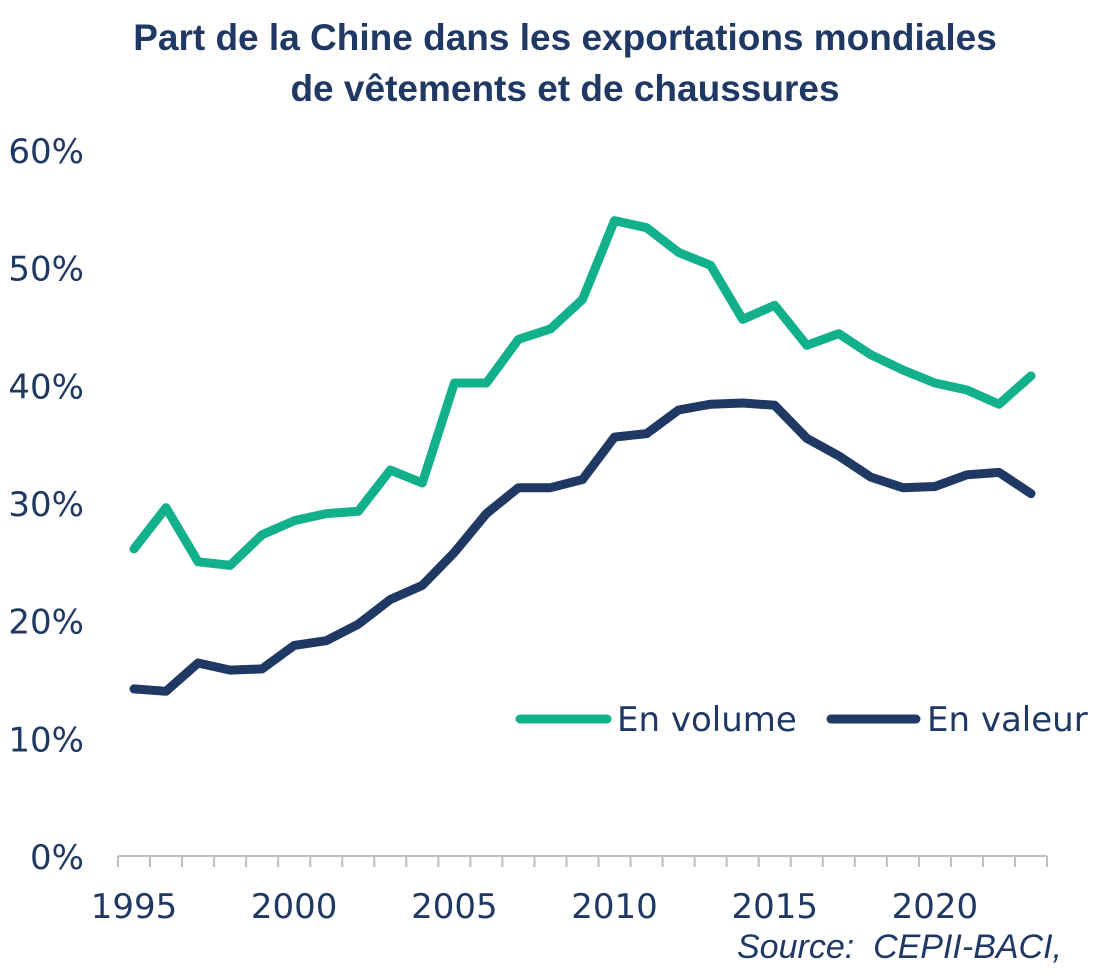  I want to click on x-tick-label: 2005, so click(454, 907).